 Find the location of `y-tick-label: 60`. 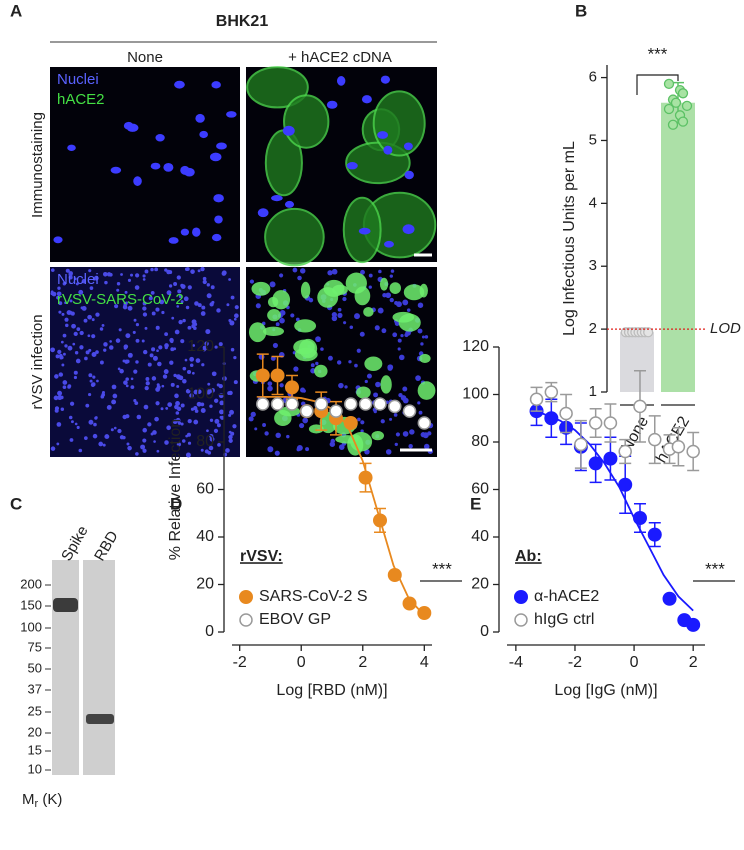

y-tick-label: 60 is located at coordinates (205, 489).